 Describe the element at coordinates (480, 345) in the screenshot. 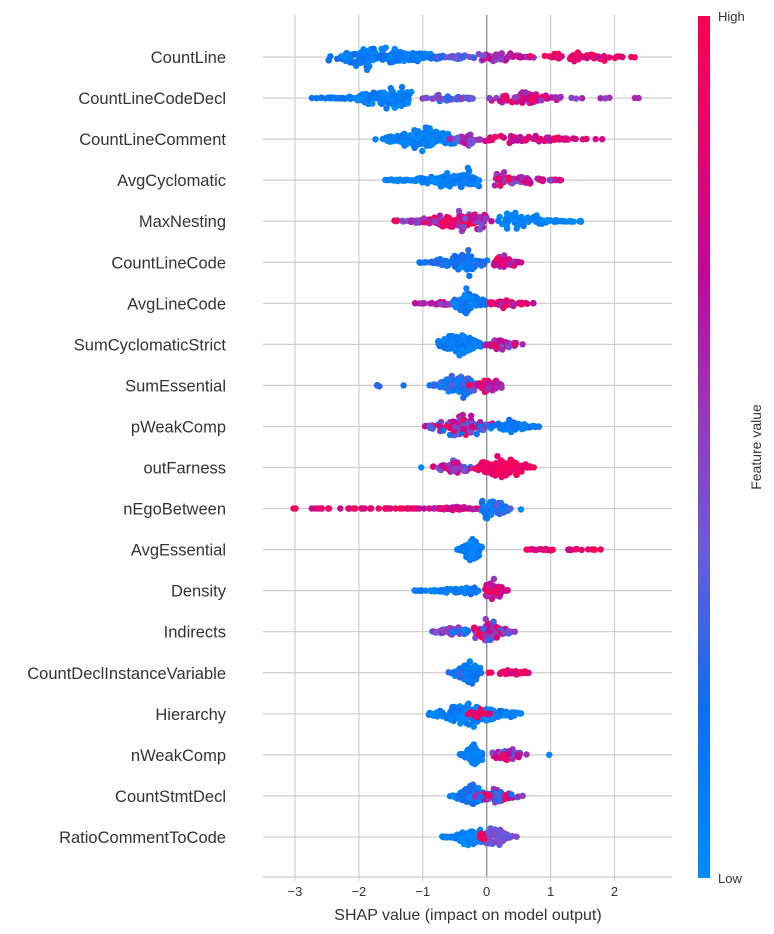

I see `feature-points-SumCyclomaticStrict` at that location.